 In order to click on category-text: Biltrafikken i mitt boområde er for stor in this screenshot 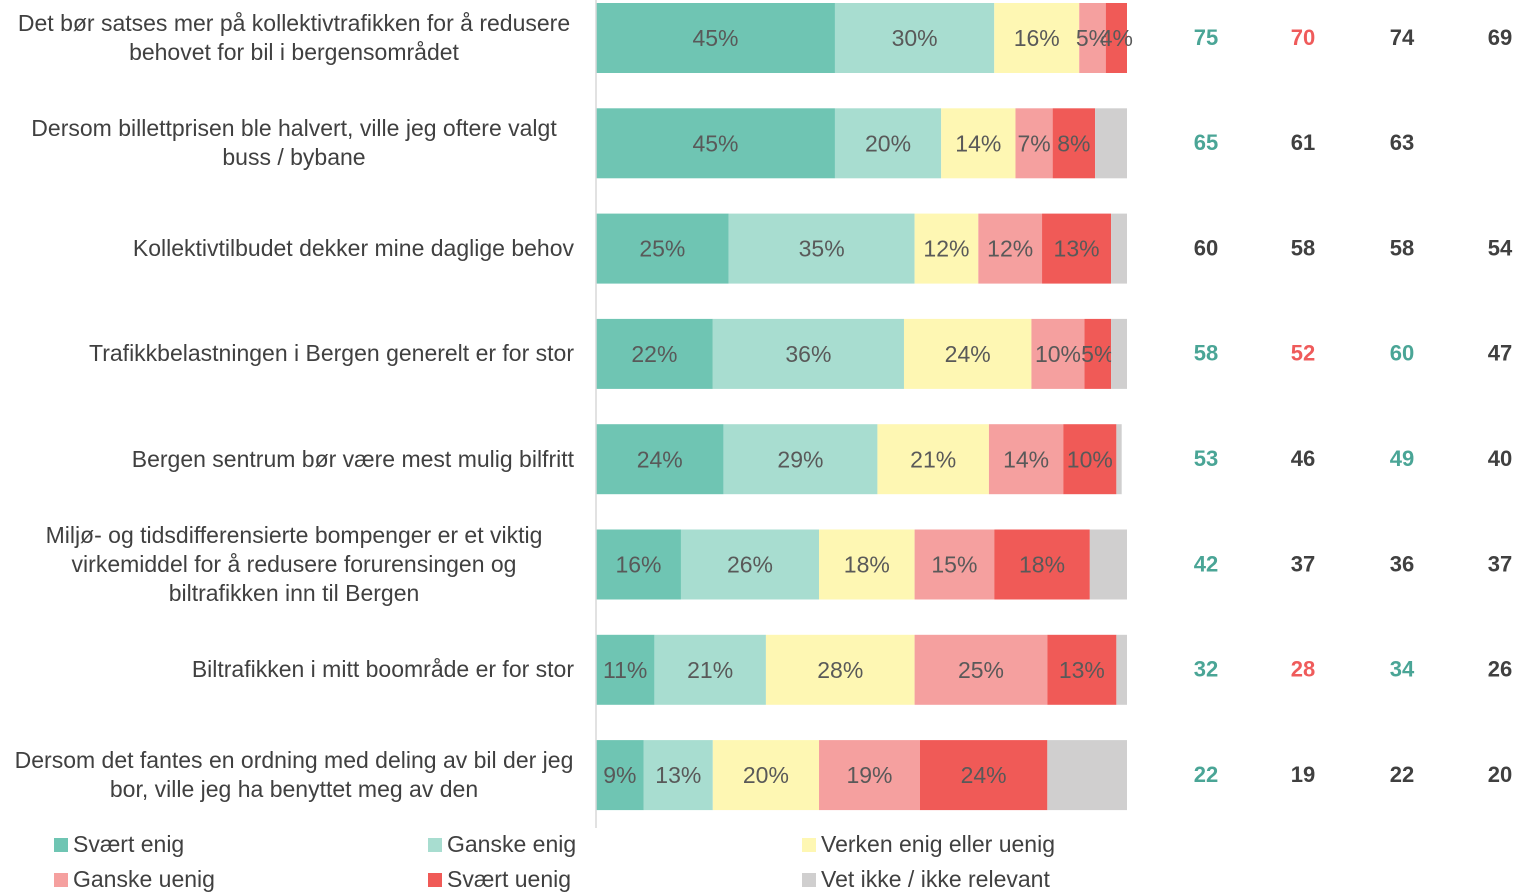, I will do `click(382, 669)`.